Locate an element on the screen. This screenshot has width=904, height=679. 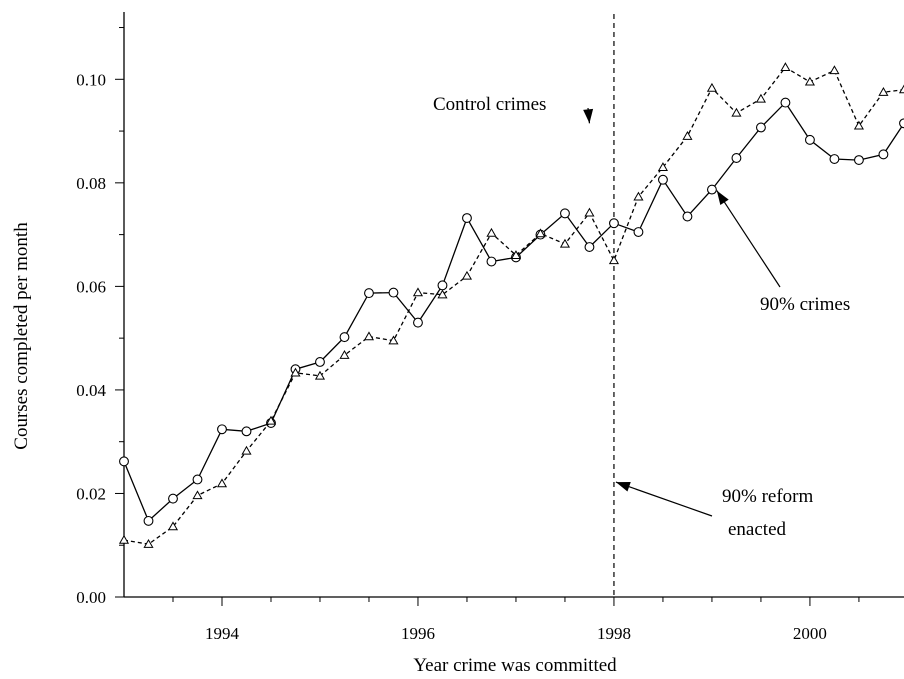
reform-arrow-shaft is located at coordinates (664, 499).